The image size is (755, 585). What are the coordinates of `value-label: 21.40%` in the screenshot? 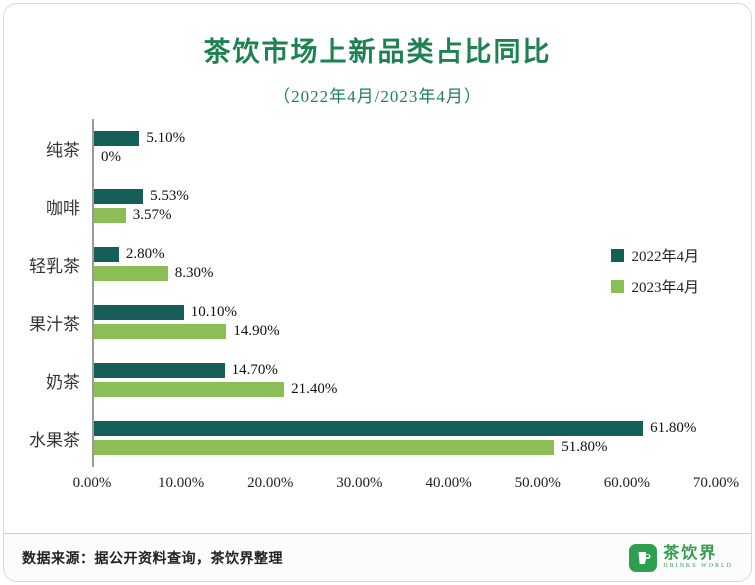 It's located at (314, 389).